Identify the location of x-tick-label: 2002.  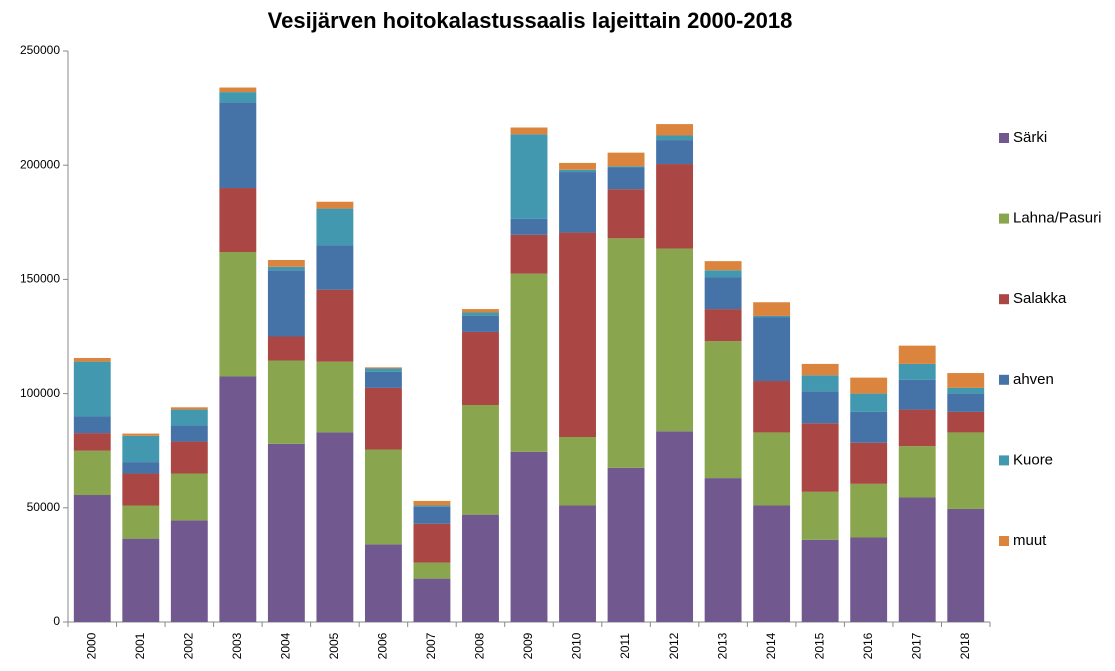
(188, 645).